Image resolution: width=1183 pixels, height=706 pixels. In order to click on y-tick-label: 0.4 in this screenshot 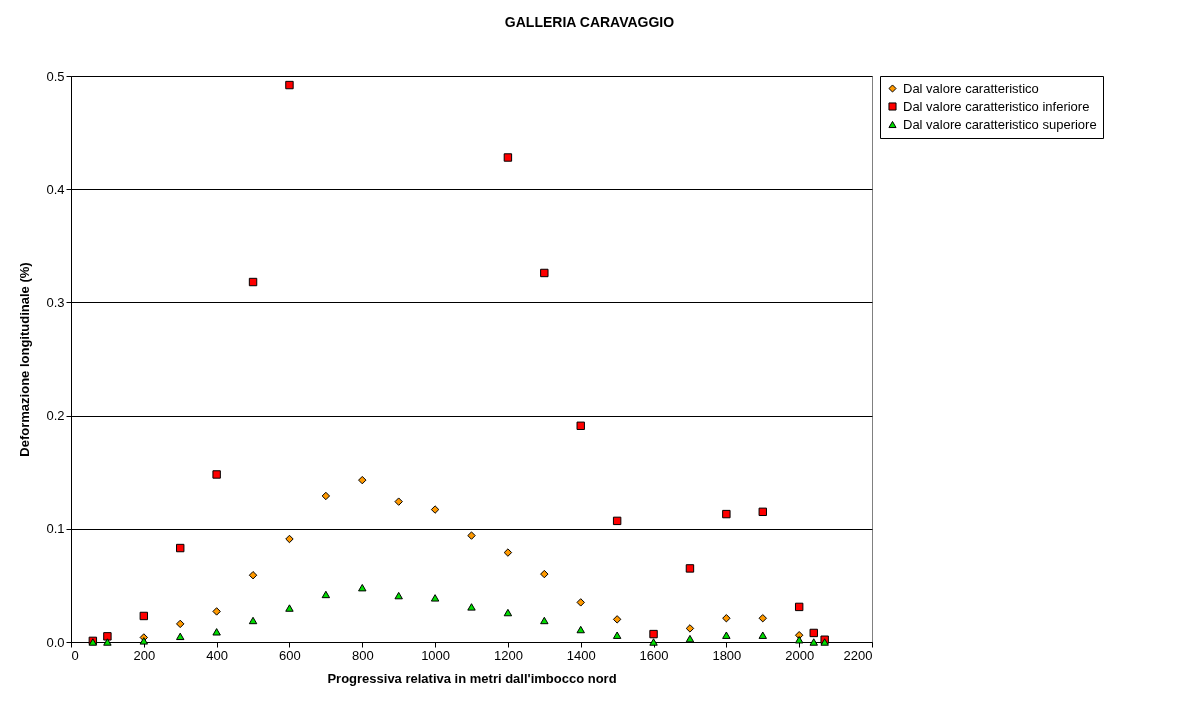, I will do `click(55, 189)`.